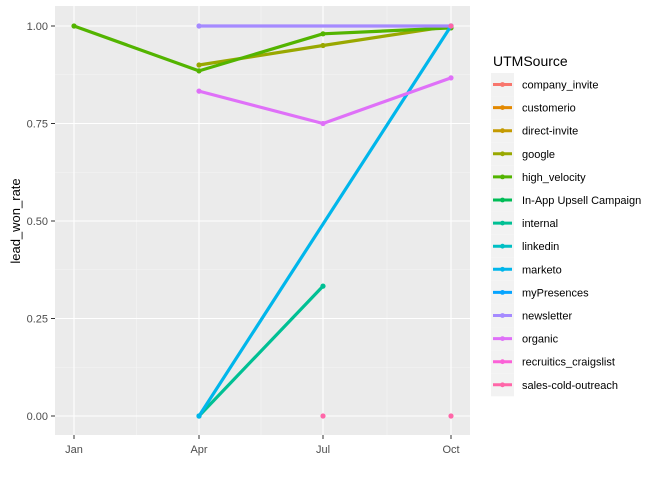 The image size is (672, 480). I want to click on y-axis: 0.00 0.25 0.50 0.75 1.00, so click(41, 222).